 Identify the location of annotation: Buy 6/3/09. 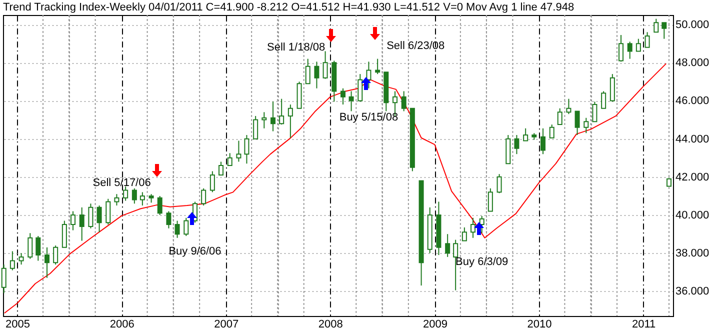
(482, 262).